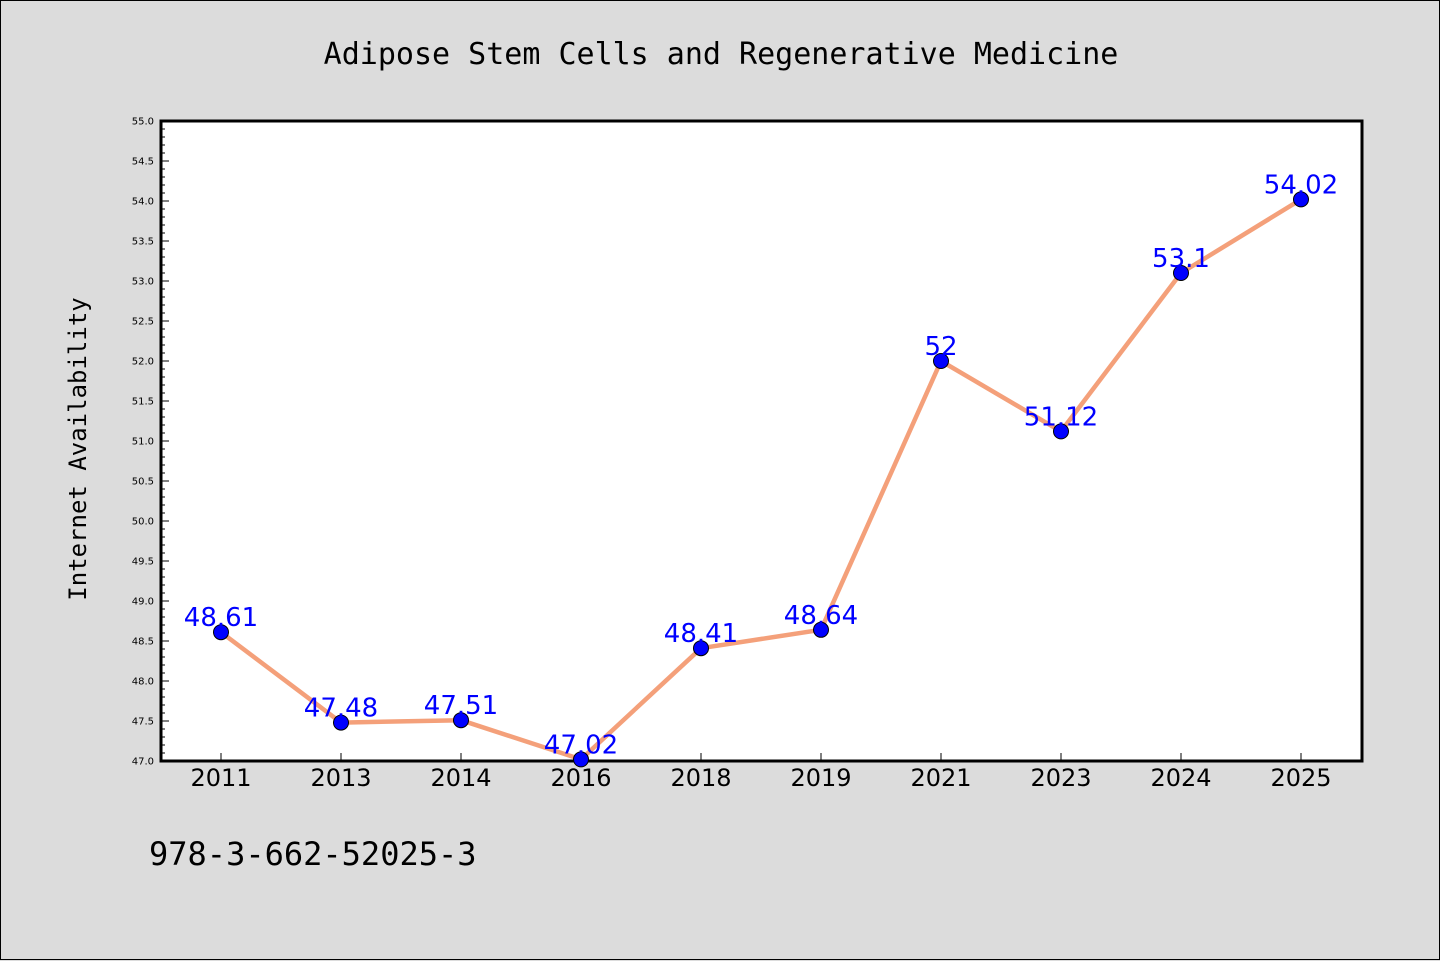  What do you see at coordinates (761, 772) in the screenshot?
I see `x-axis-ticks: 2011 2013 2014 2016 2018 2019 2021 2023 2024 2025` at bounding box center [761, 772].